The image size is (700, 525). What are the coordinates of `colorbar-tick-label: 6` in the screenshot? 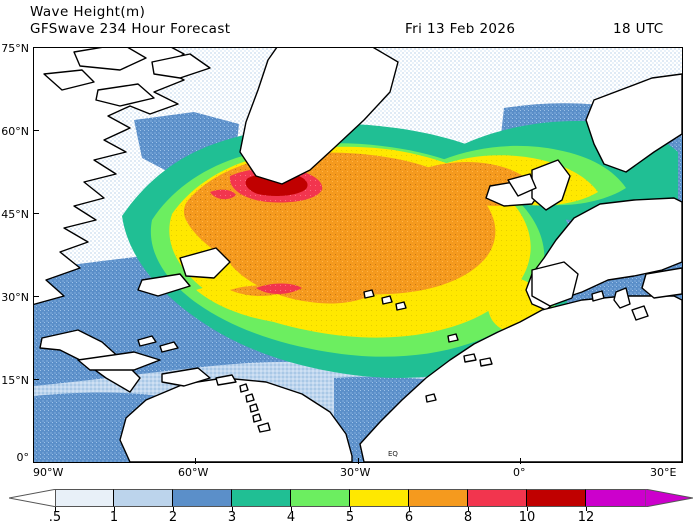 It's located at (409, 517).